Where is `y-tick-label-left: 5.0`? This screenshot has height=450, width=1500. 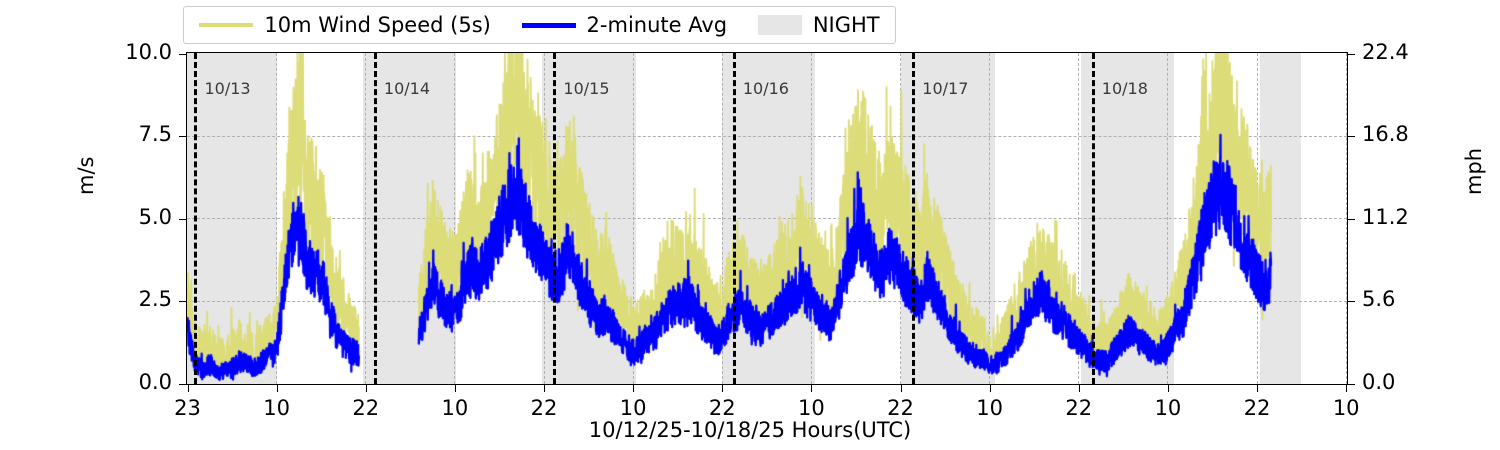
y-tick-label-left: 5.0 is located at coordinates (155, 216).